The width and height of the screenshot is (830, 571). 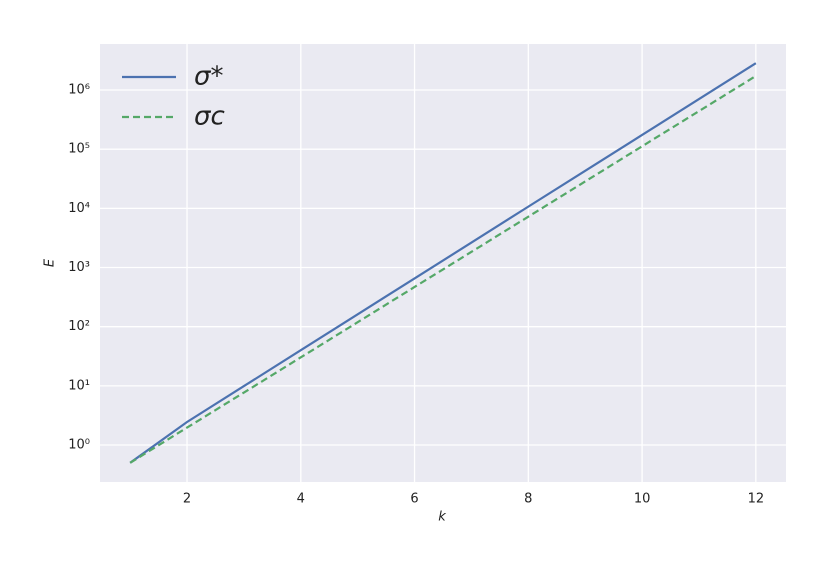 I want to click on y-tick-label: 10¹, so click(x=79, y=385).